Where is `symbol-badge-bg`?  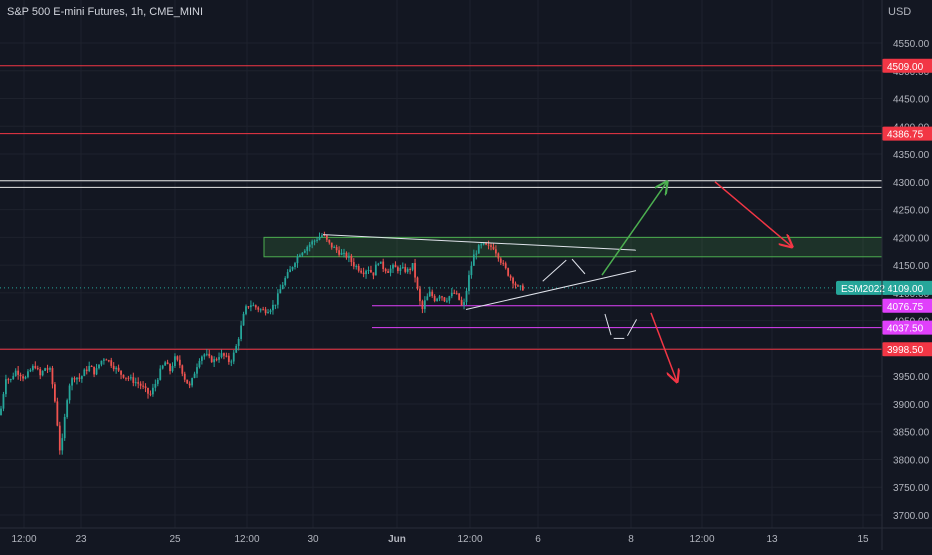 symbol-badge-bg is located at coordinates (862, 287).